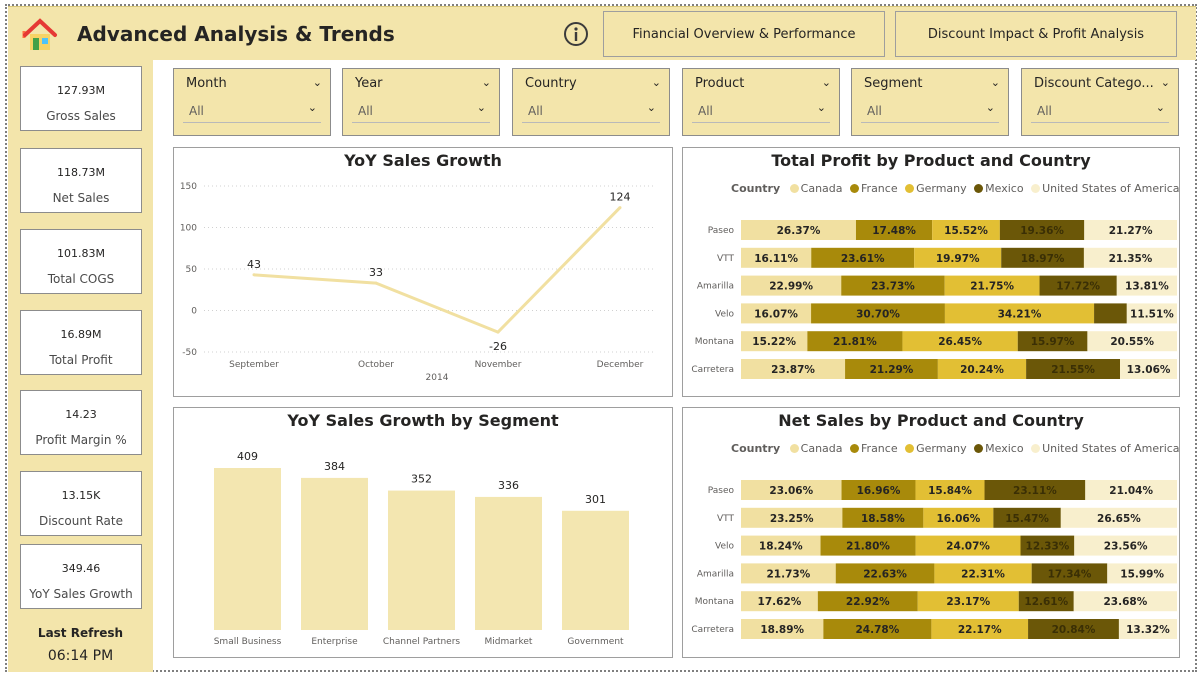  I want to click on slicer-product: Product ⌄ All ⌄, so click(761, 102).